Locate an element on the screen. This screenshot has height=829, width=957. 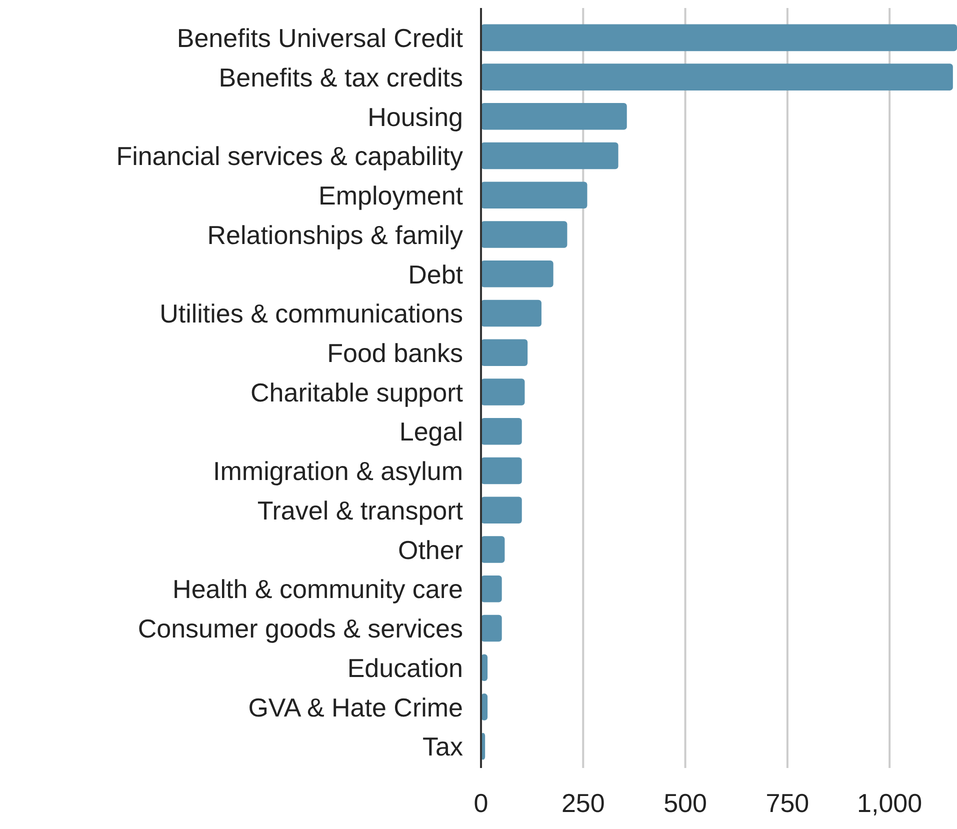
y-tick-label: Legal is located at coordinates (431, 431).